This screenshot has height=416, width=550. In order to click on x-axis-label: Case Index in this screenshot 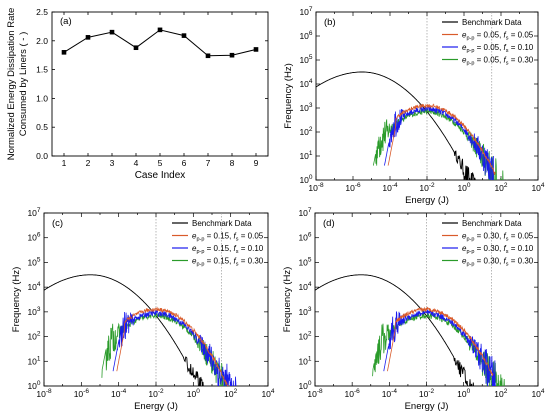, I will do `click(160, 175)`.